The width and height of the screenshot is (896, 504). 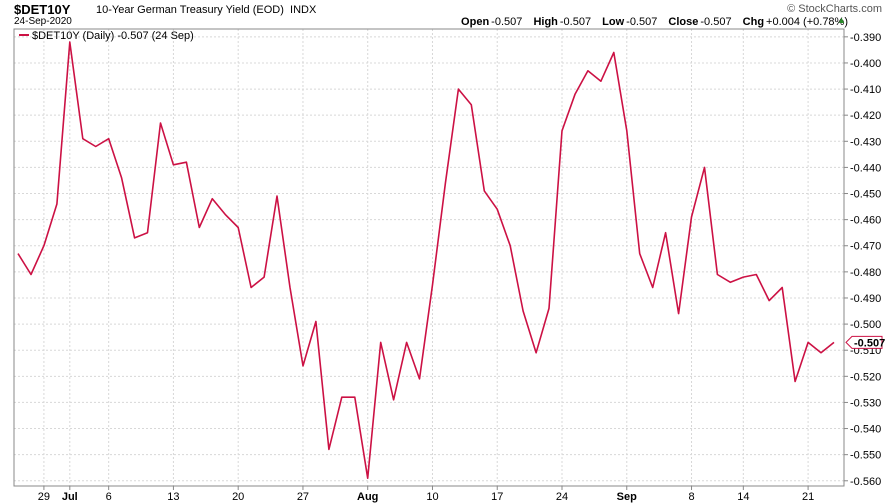 I want to click on y-tick-label: -0.560, so click(x=865, y=482).